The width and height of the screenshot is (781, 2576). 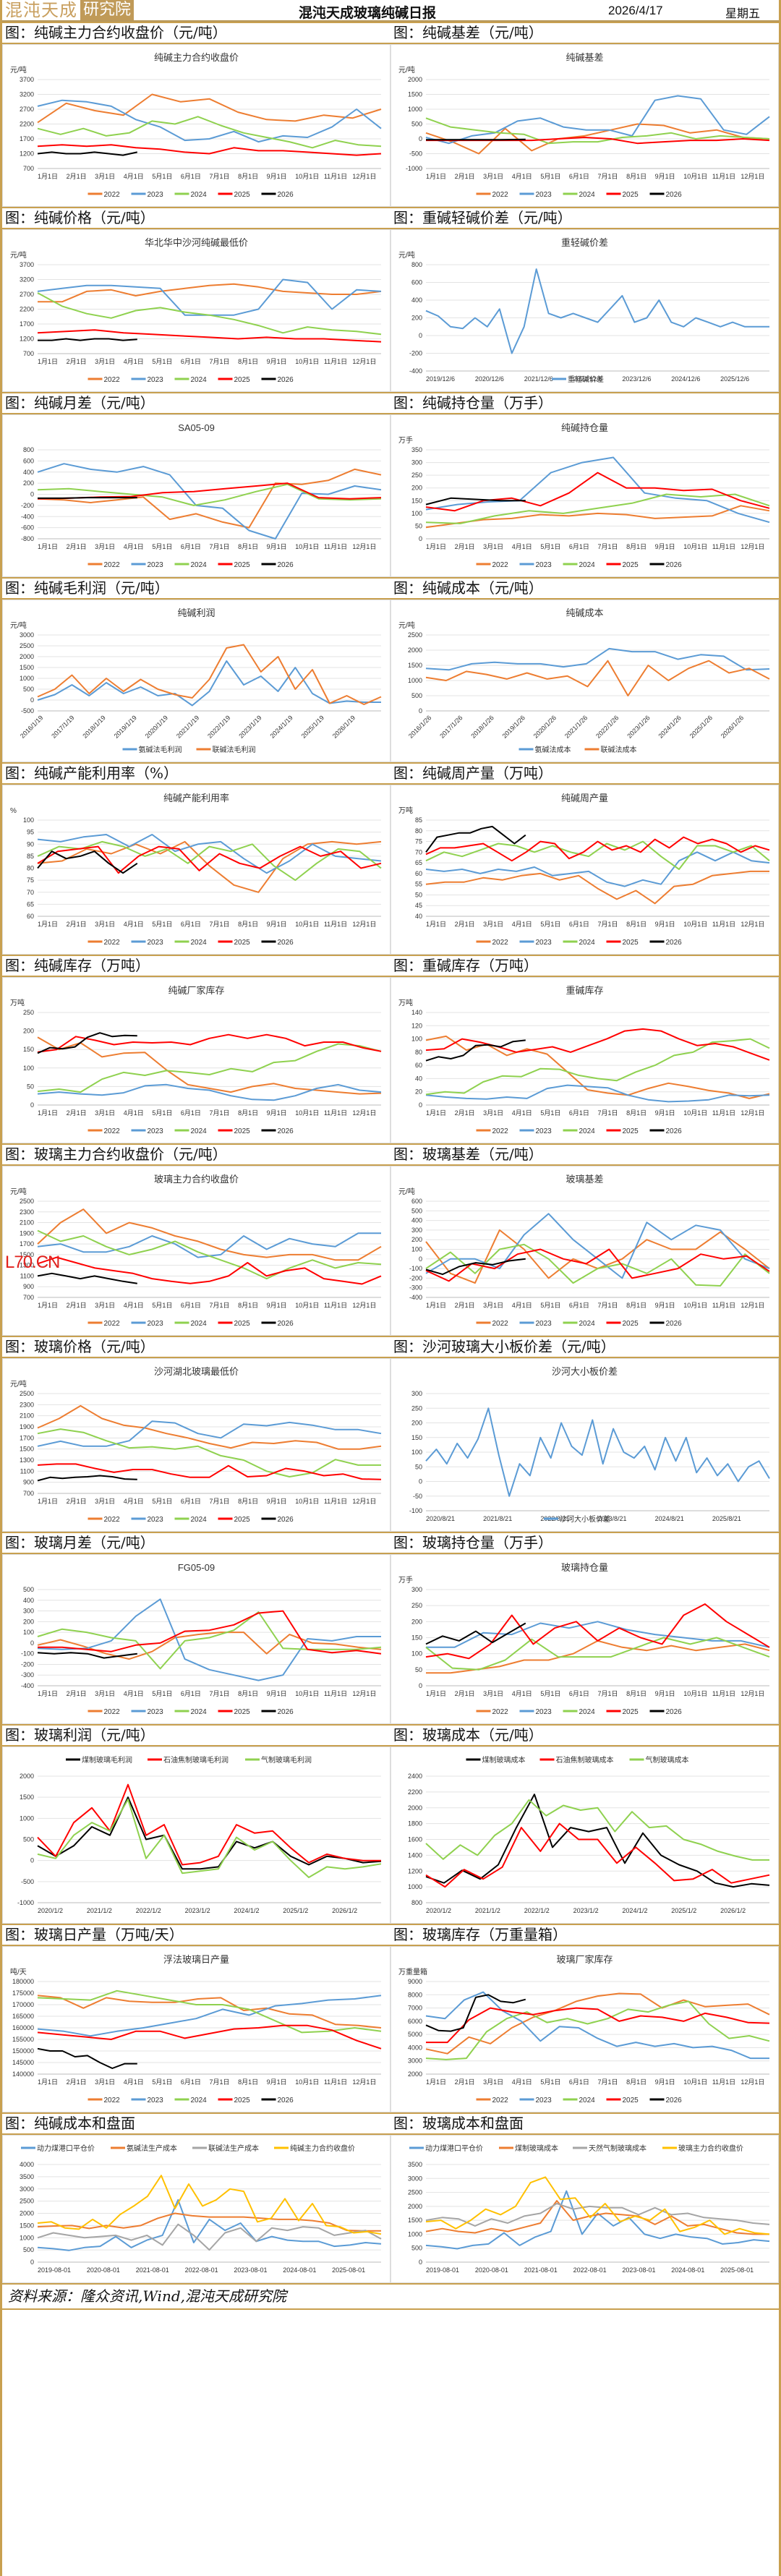 I want to click on x-tick-label: 2017/1/19, so click(x=62, y=727).